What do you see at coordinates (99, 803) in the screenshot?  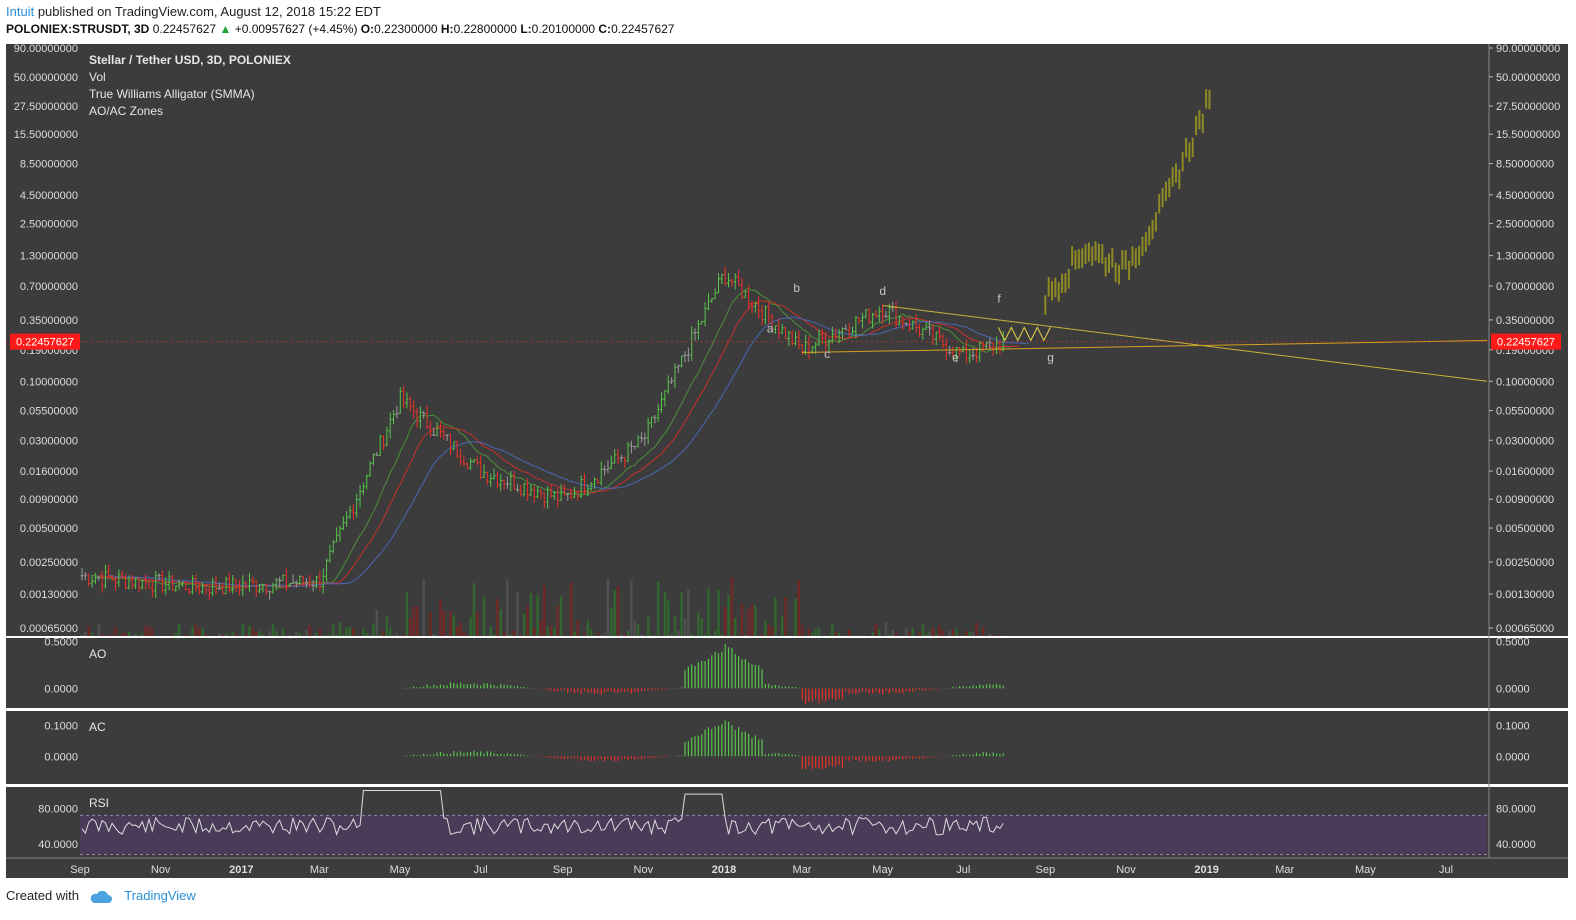 I see `rsi-title: RSI` at bounding box center [99, 803].